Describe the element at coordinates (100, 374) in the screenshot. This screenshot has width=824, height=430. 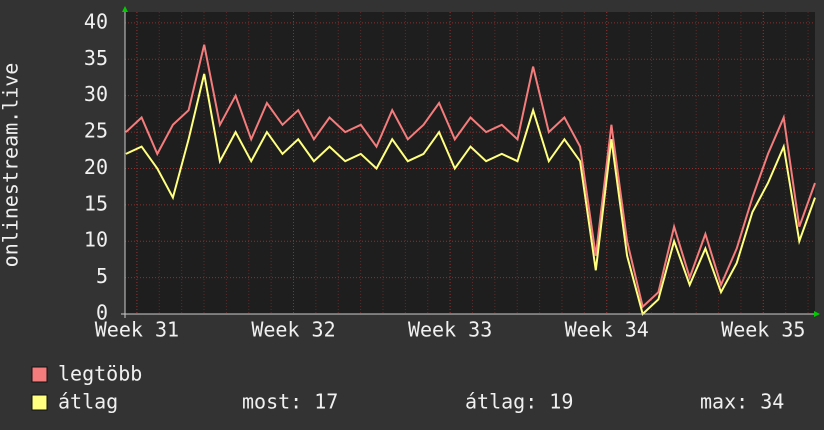
I see `legend-label: legtöbb` at that location.